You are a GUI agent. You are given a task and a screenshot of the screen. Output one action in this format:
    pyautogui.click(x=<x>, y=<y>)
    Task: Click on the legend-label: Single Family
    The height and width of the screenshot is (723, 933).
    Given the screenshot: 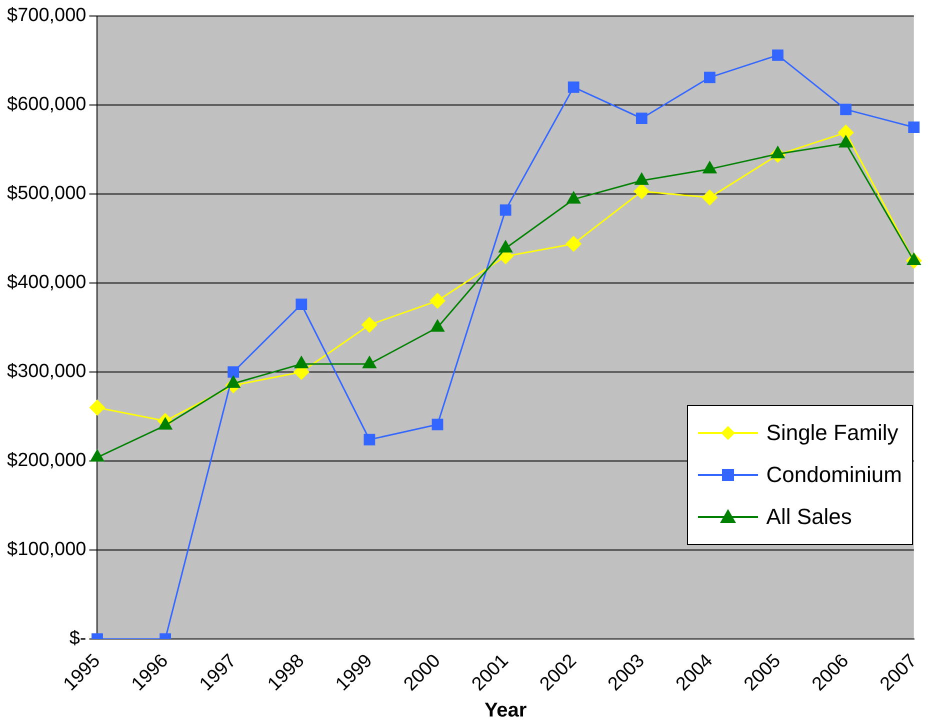 What is the action you would take?
    pyautogui.click(x=832, y=433)
    